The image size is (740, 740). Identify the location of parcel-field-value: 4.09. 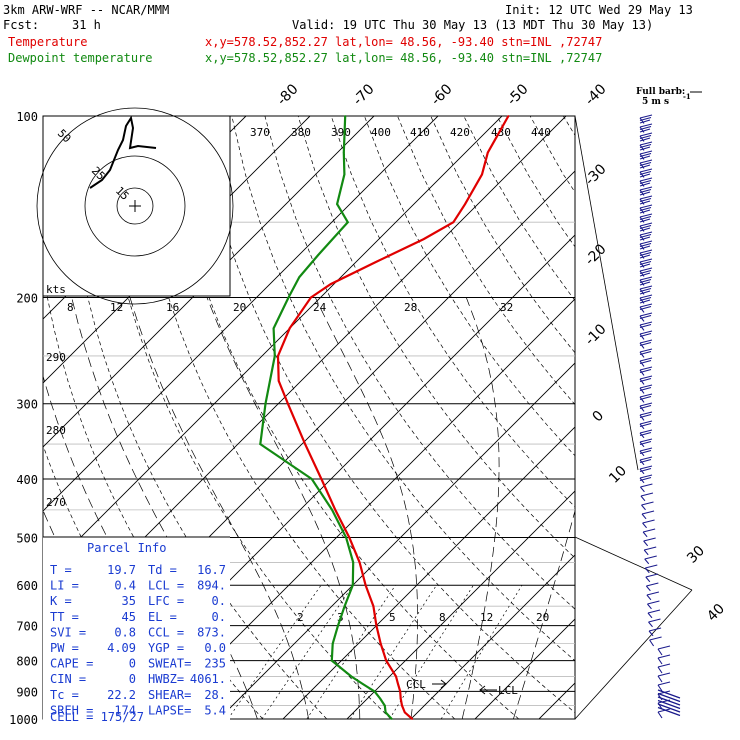
(121, 648).